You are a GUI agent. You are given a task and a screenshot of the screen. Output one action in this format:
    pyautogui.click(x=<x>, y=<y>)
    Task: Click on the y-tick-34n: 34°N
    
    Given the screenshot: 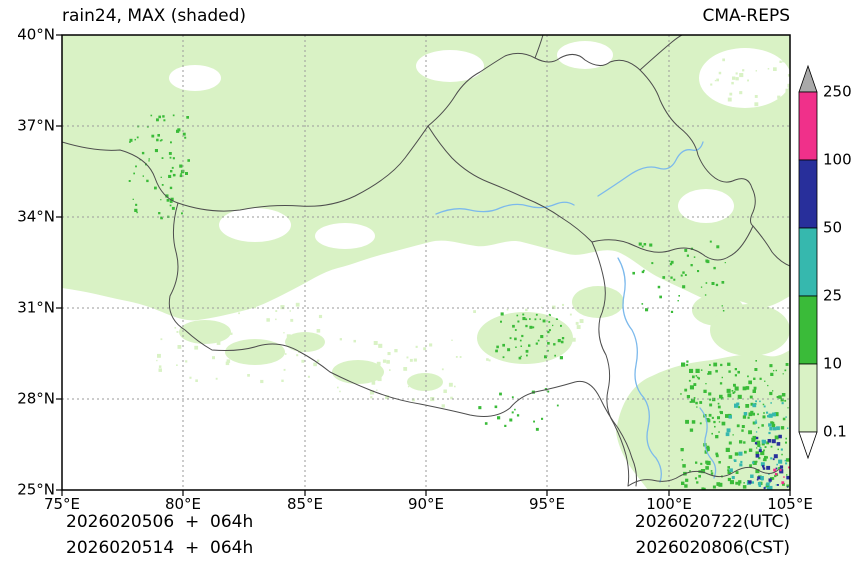 What is the action you would take?
    pyautogui.click(x=36, y=217)
    